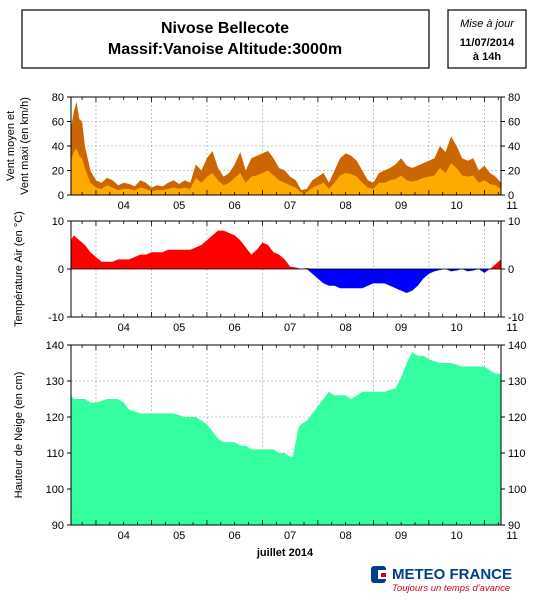 The image size is (538, 600). I want to click on snow-ylabel: Hauteur de Neige (en cm), so click(19, 435).